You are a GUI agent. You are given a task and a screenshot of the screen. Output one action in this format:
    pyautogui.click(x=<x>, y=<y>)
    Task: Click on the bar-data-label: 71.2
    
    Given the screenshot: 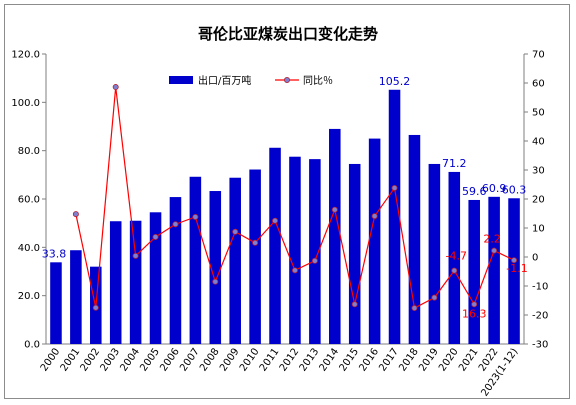 What is the action you would take?
    pyautogui.click(x=454, y=163)
    